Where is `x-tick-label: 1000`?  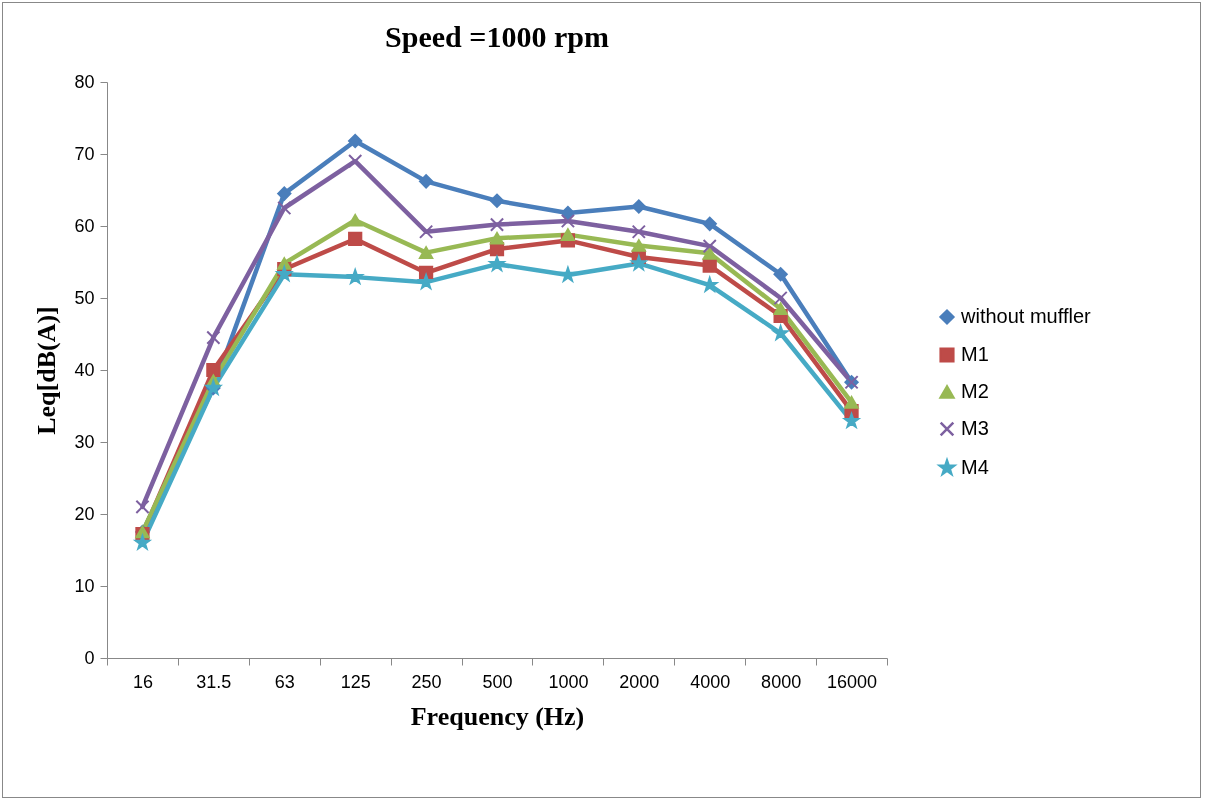
x-tick-label: 1000 is located at coordinates (568, 681).